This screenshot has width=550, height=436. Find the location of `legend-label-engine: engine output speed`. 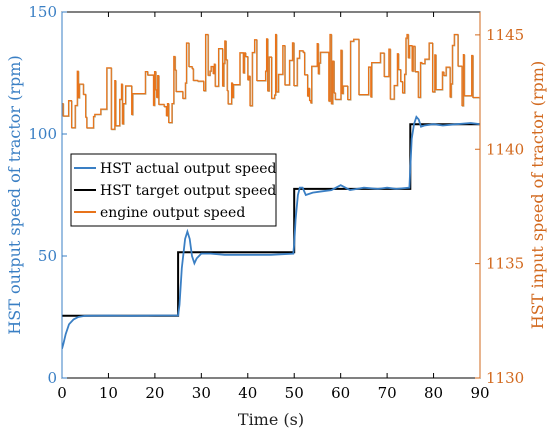

legend-label-engine: engine output speed is located at coordinates (172, 213).